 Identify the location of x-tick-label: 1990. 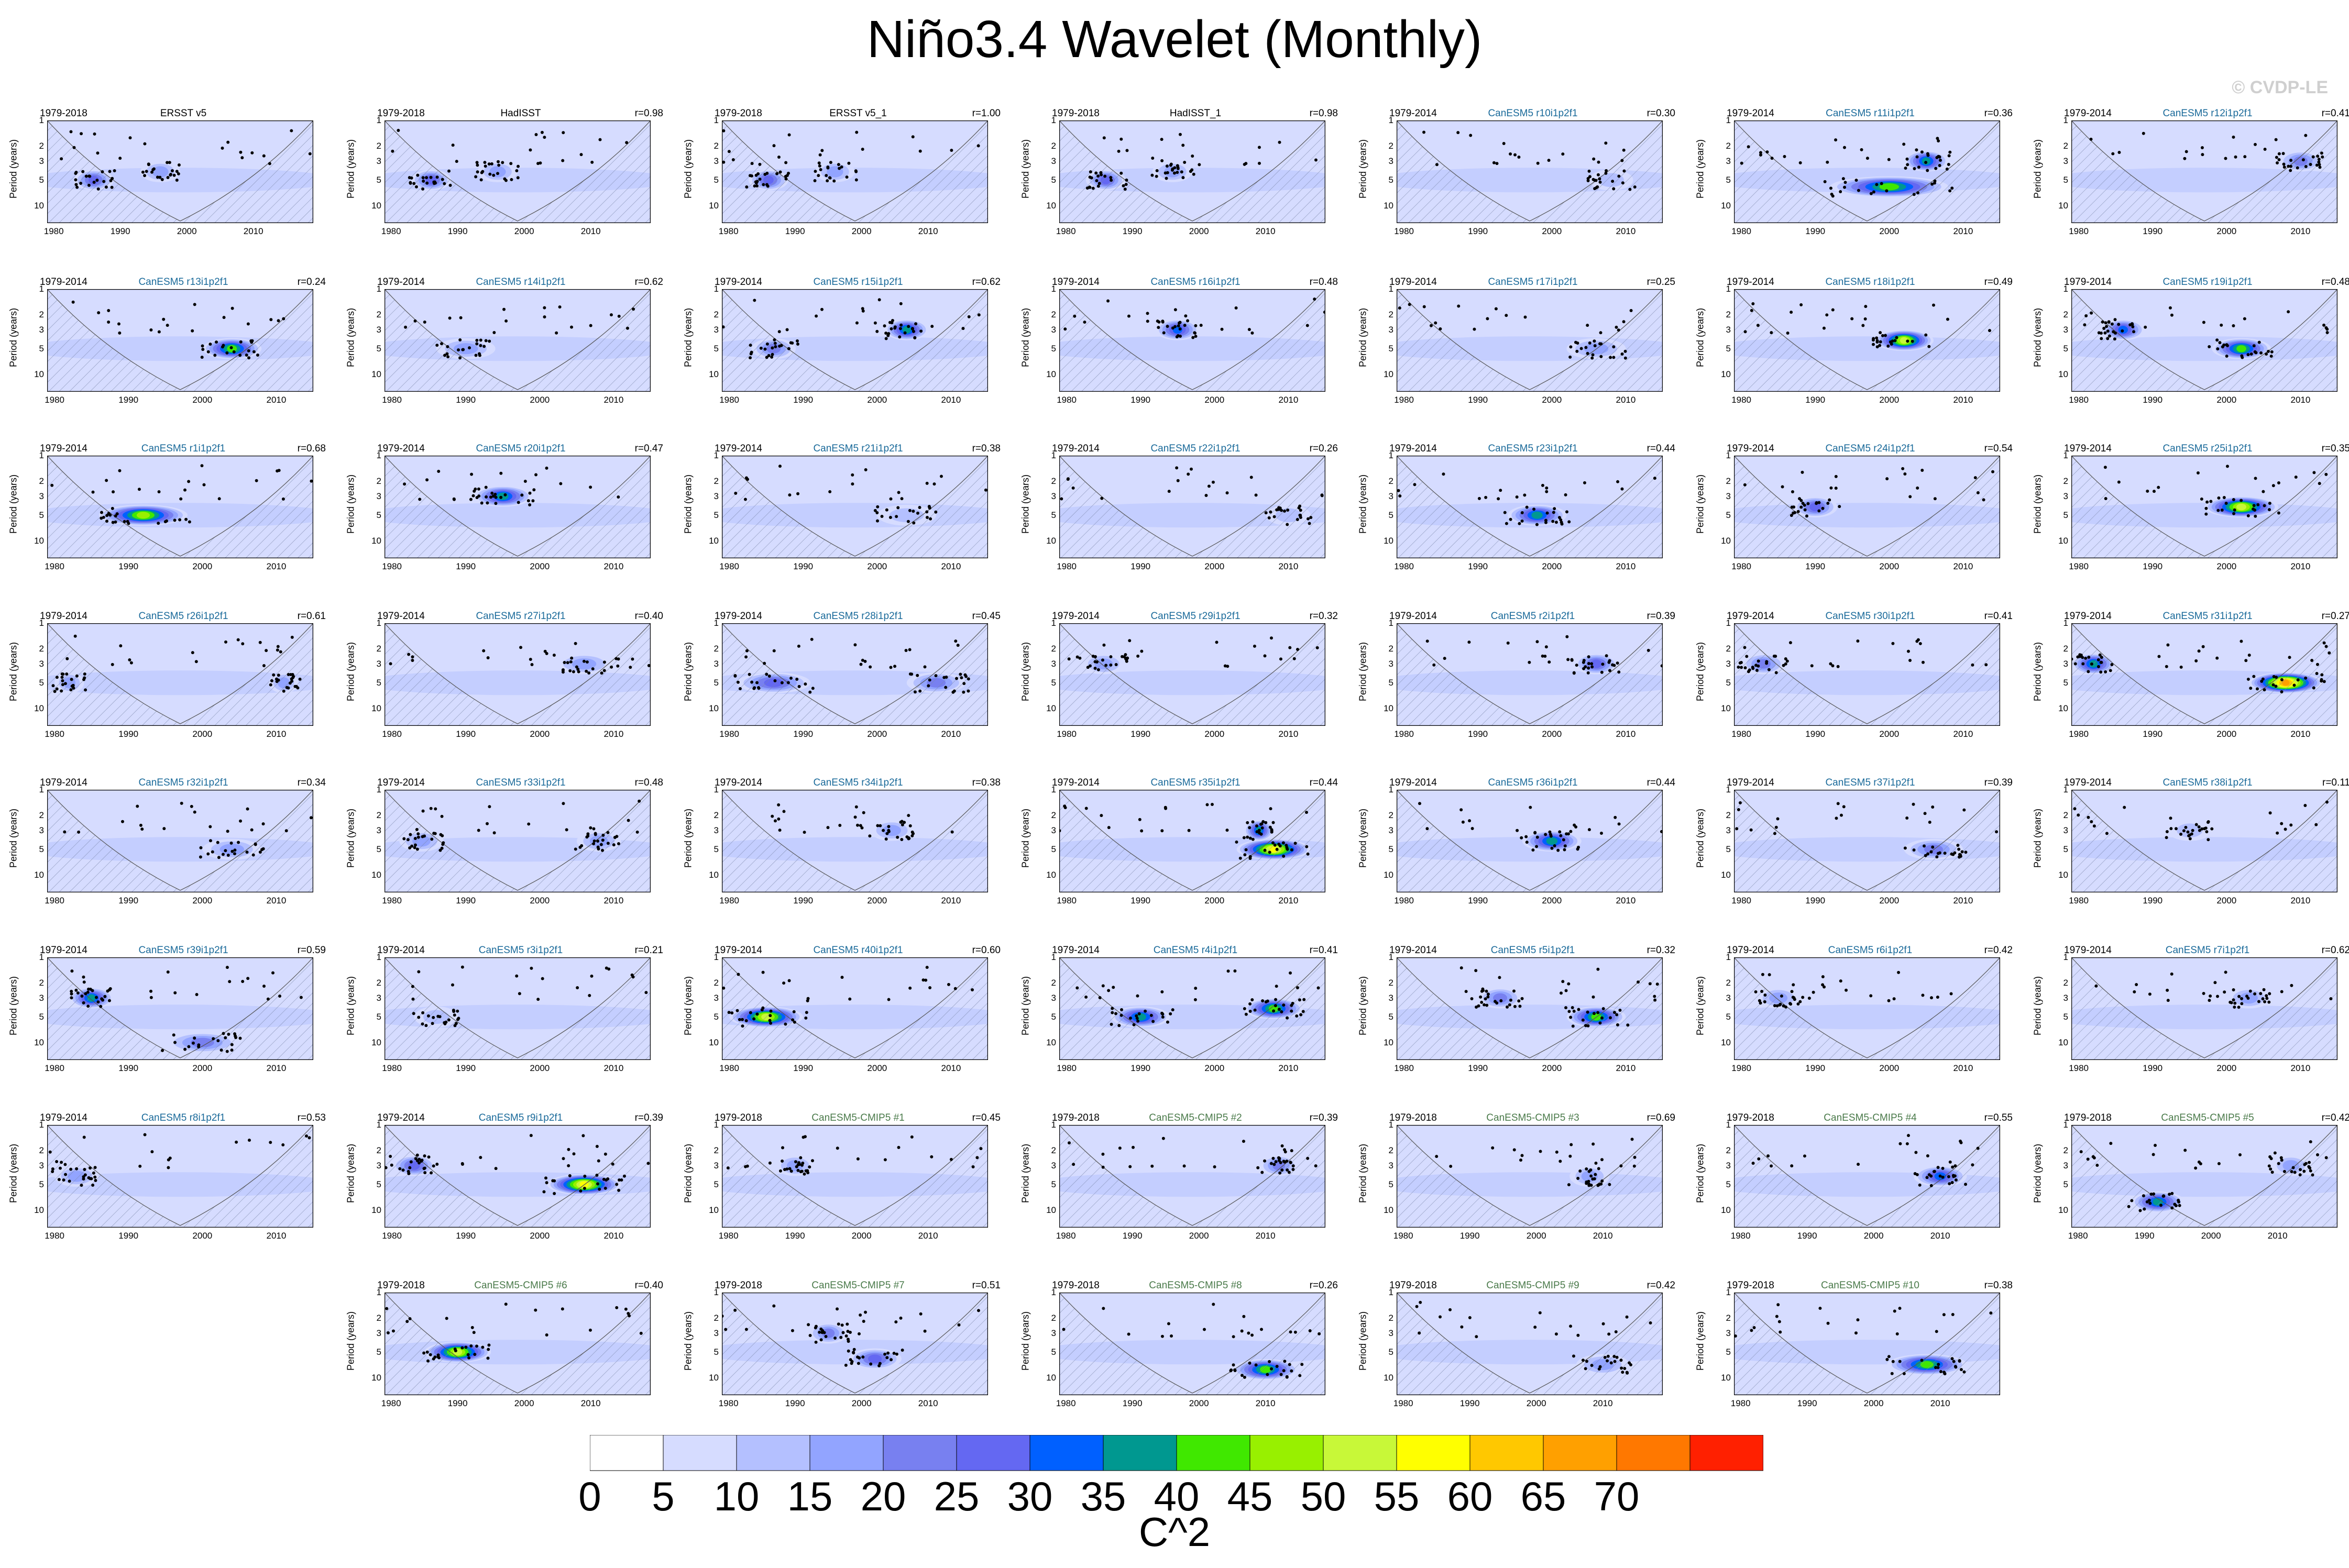
(1478, 400).